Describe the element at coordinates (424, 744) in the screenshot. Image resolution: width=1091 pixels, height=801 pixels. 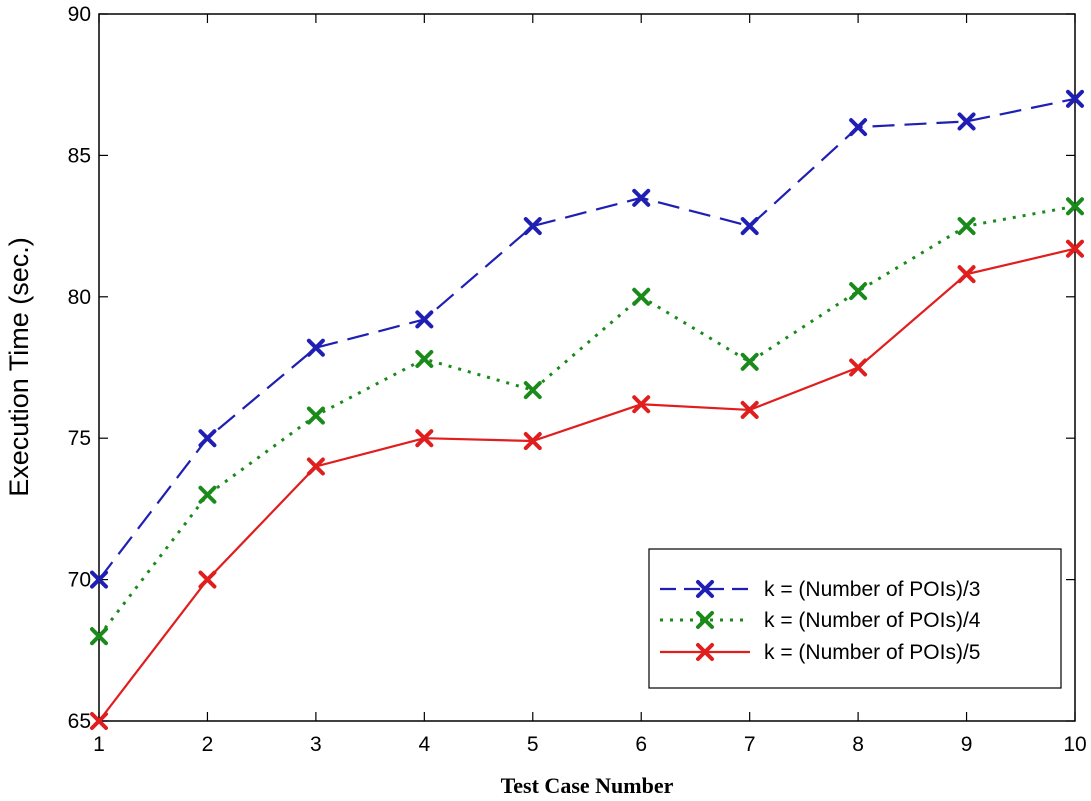
I see `x-tick-label: 4` at that location.